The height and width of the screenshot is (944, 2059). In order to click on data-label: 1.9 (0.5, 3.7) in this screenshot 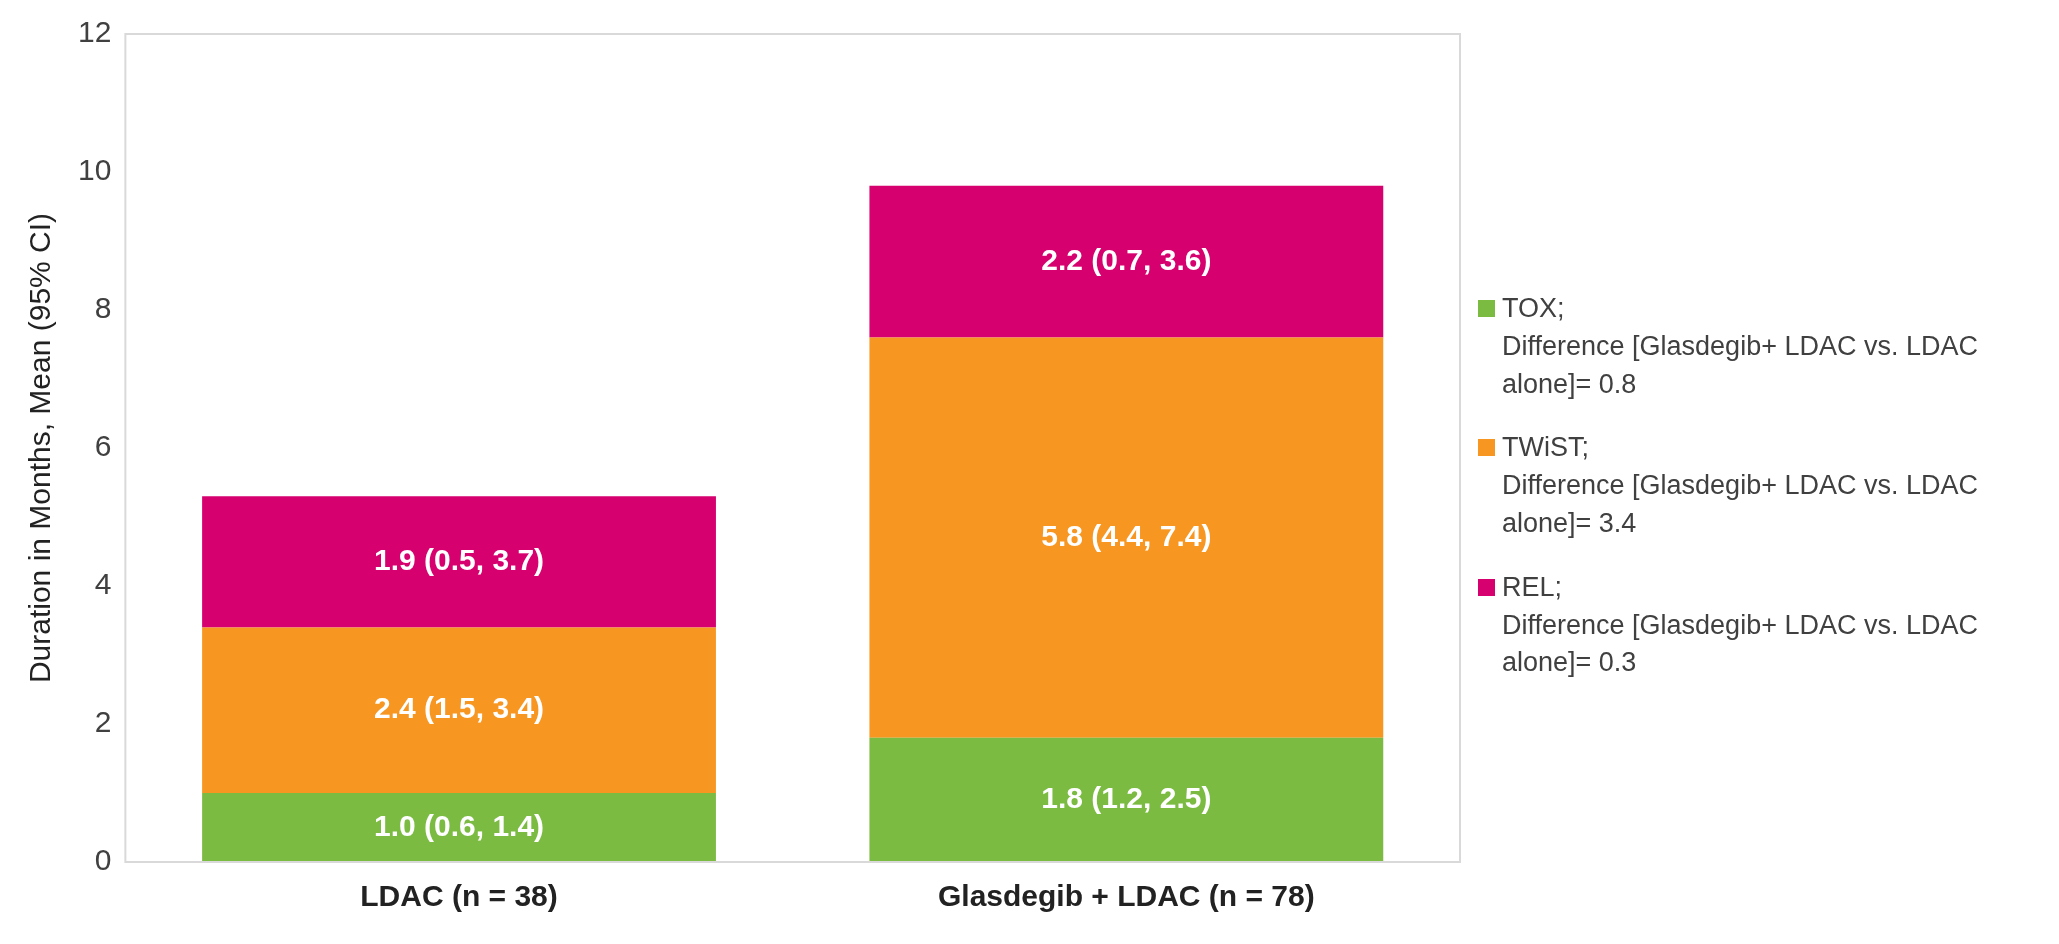, I will do `click(459, 560)`.